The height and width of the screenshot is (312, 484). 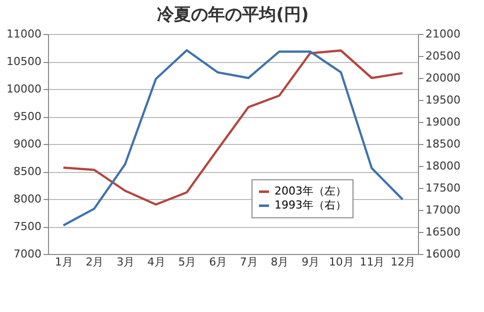 I want to click on chart-title: 冷夏の年の平均(円), so click(x=233, y=15).